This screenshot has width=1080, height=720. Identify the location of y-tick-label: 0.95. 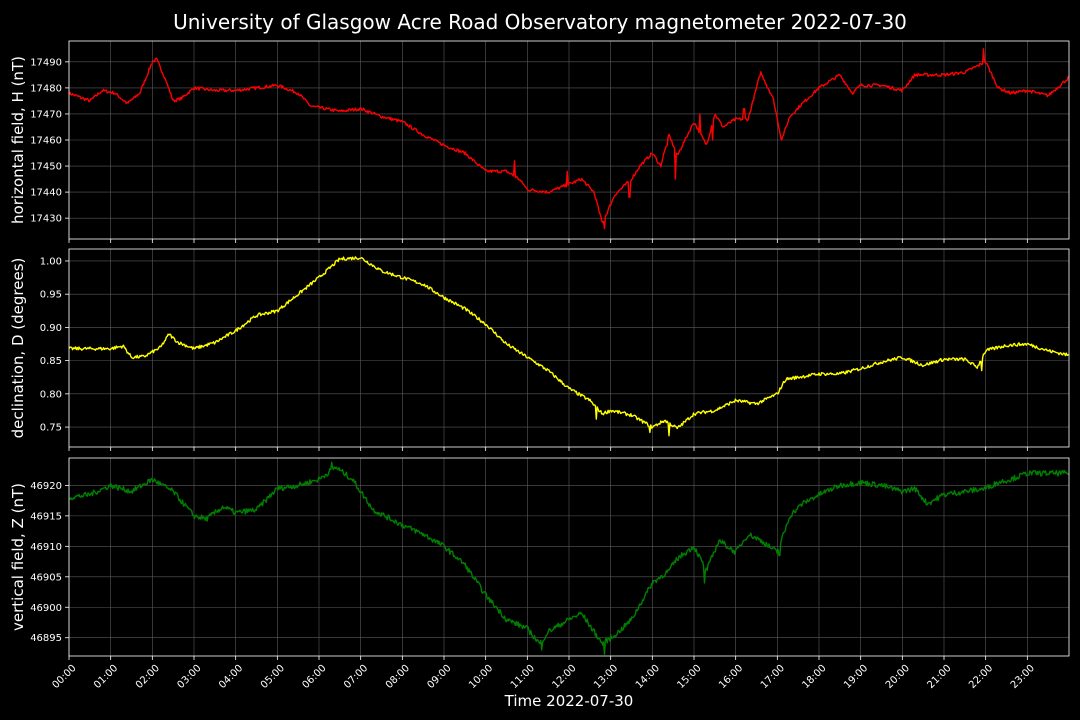
(51, 295).